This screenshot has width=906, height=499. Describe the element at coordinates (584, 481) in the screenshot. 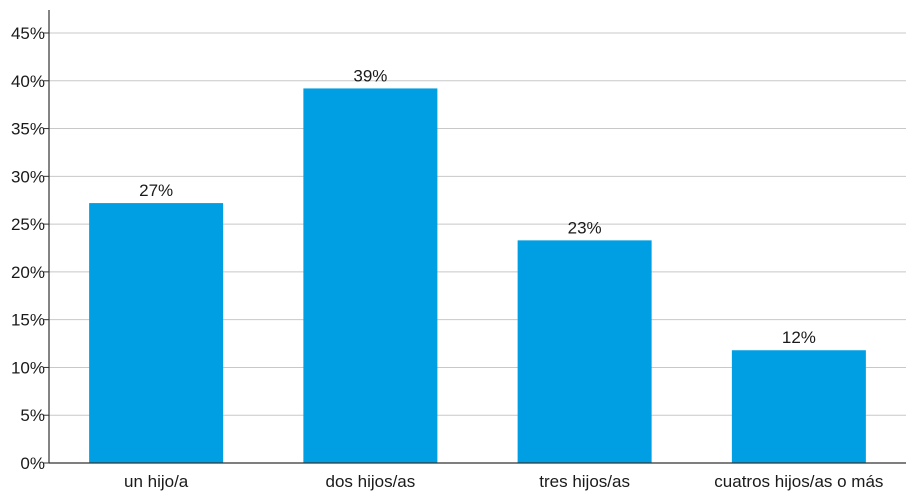

I see `x-category-label: tres hijos/as` at that location.